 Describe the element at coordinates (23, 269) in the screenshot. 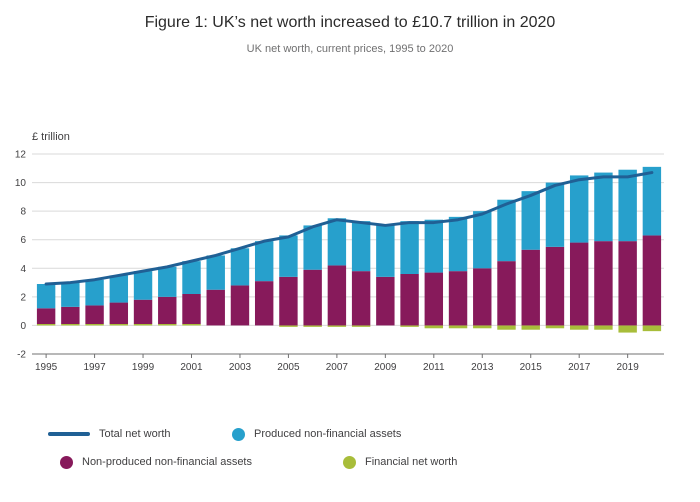

I see `svg-text: 4` at that location.